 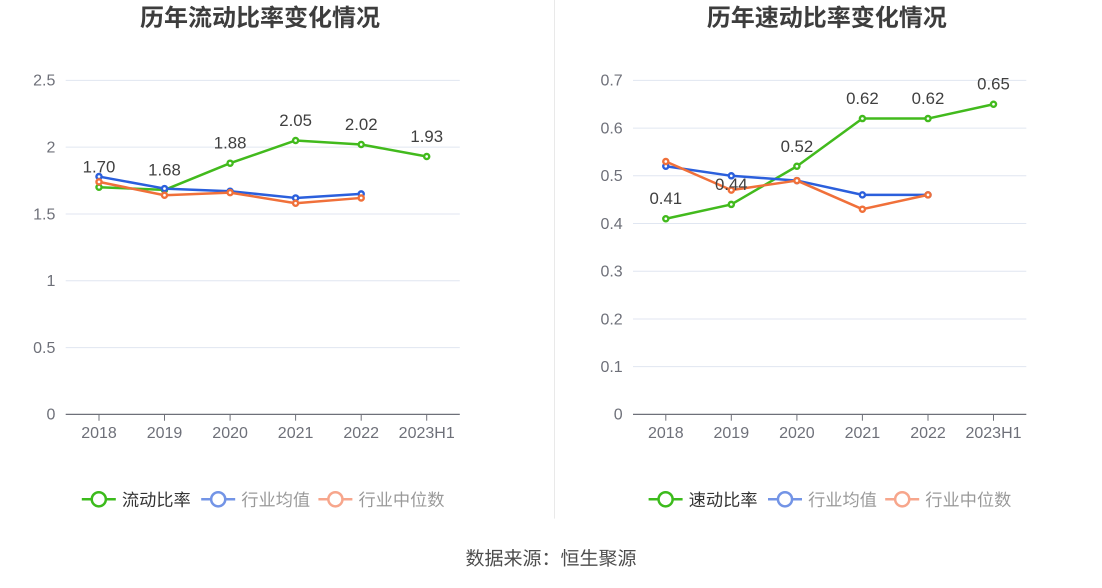 I want to click on svg-text: 0.7, so click(x=611, y=81).